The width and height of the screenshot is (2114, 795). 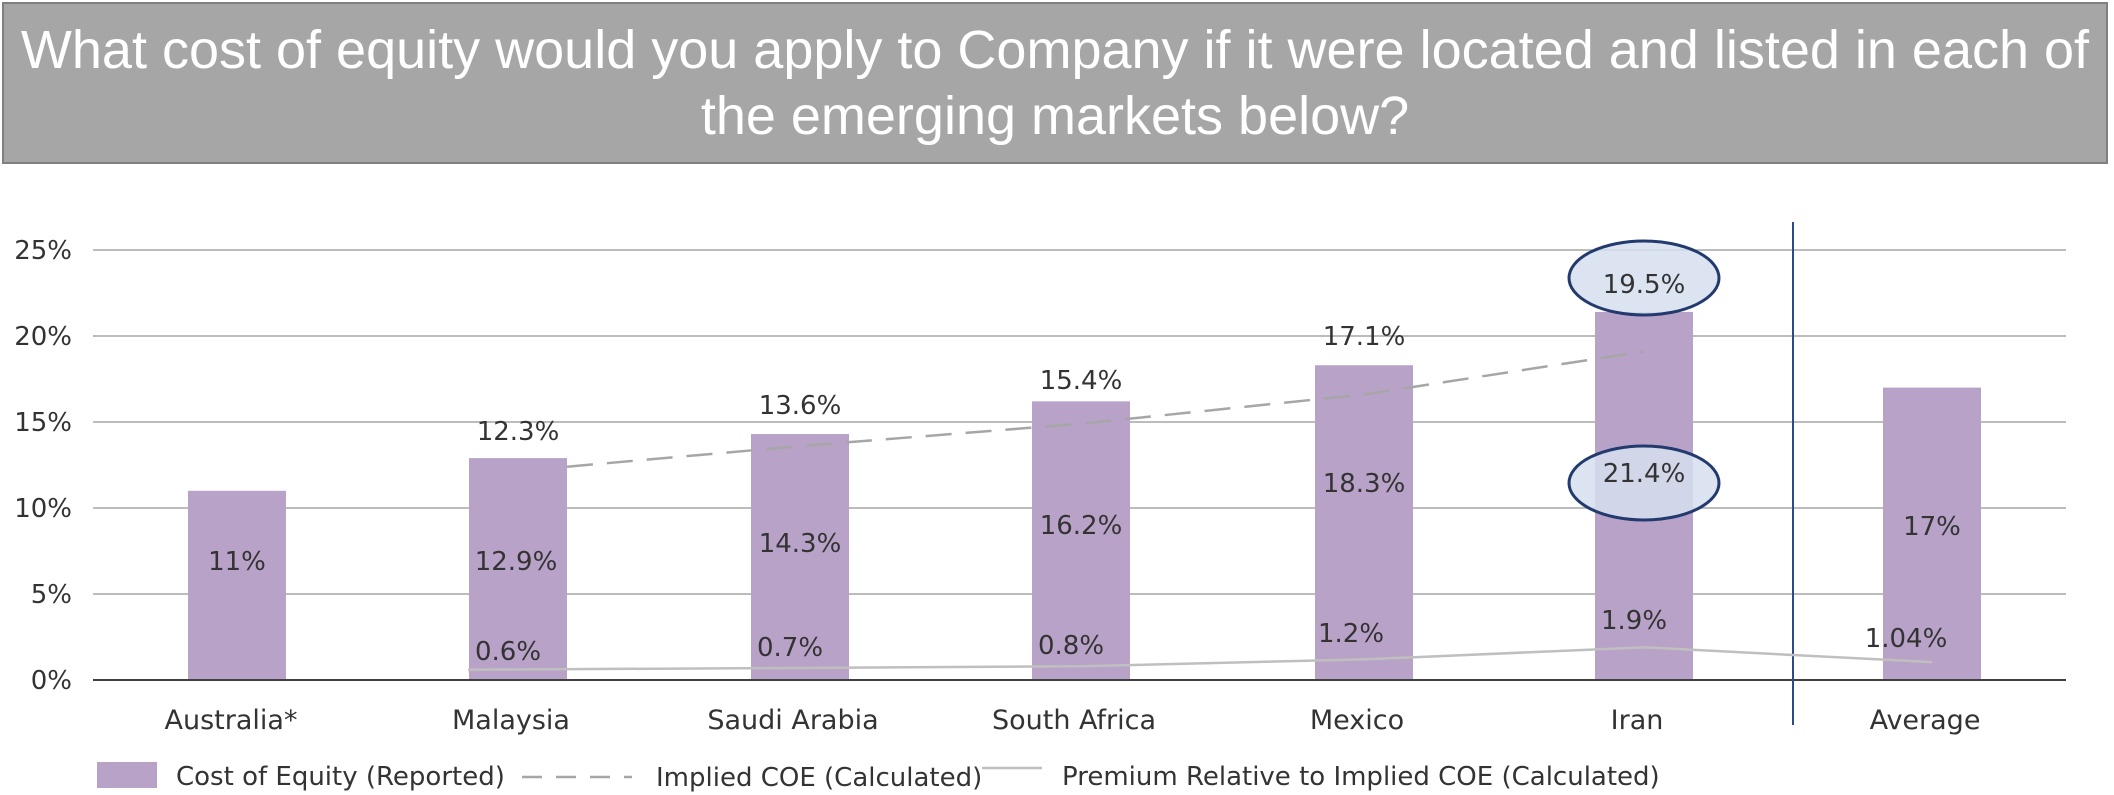 I want to click on bar-value-label: 17%, so click(x=1932, y=527).